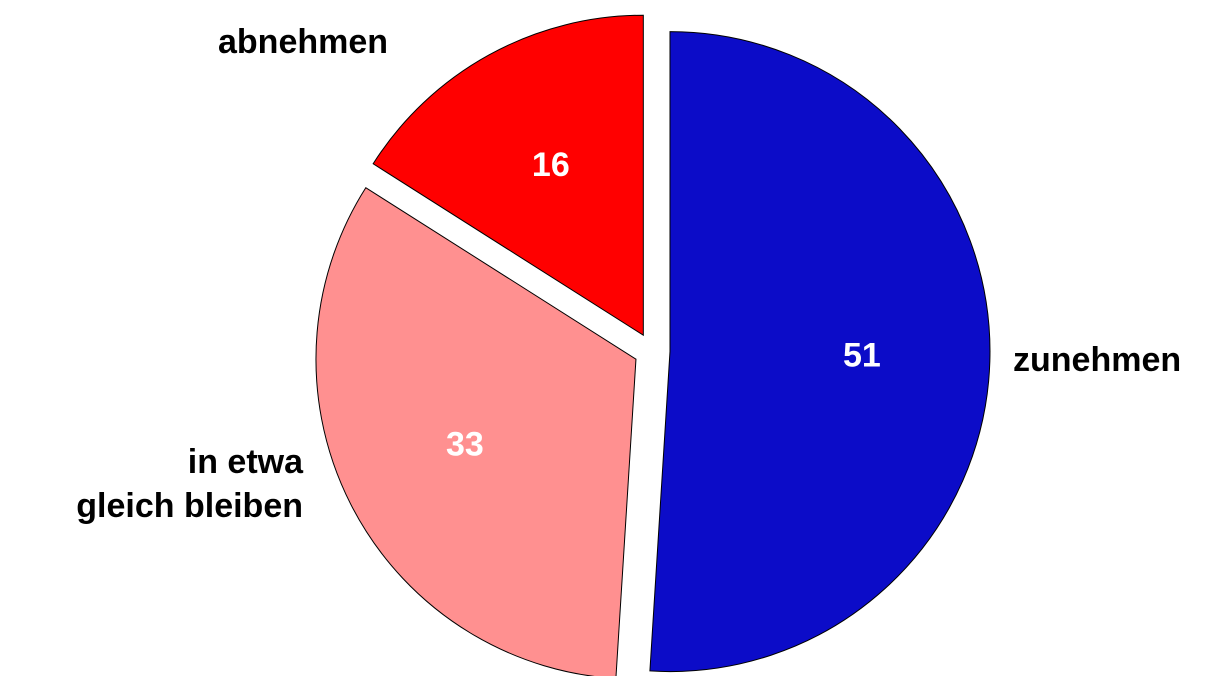 This screenshot has width=1229, height=676. What do you see at coordinates (465, 444) in the screenshot?
I see `value-label: 33` at bounding box center [465, 444].